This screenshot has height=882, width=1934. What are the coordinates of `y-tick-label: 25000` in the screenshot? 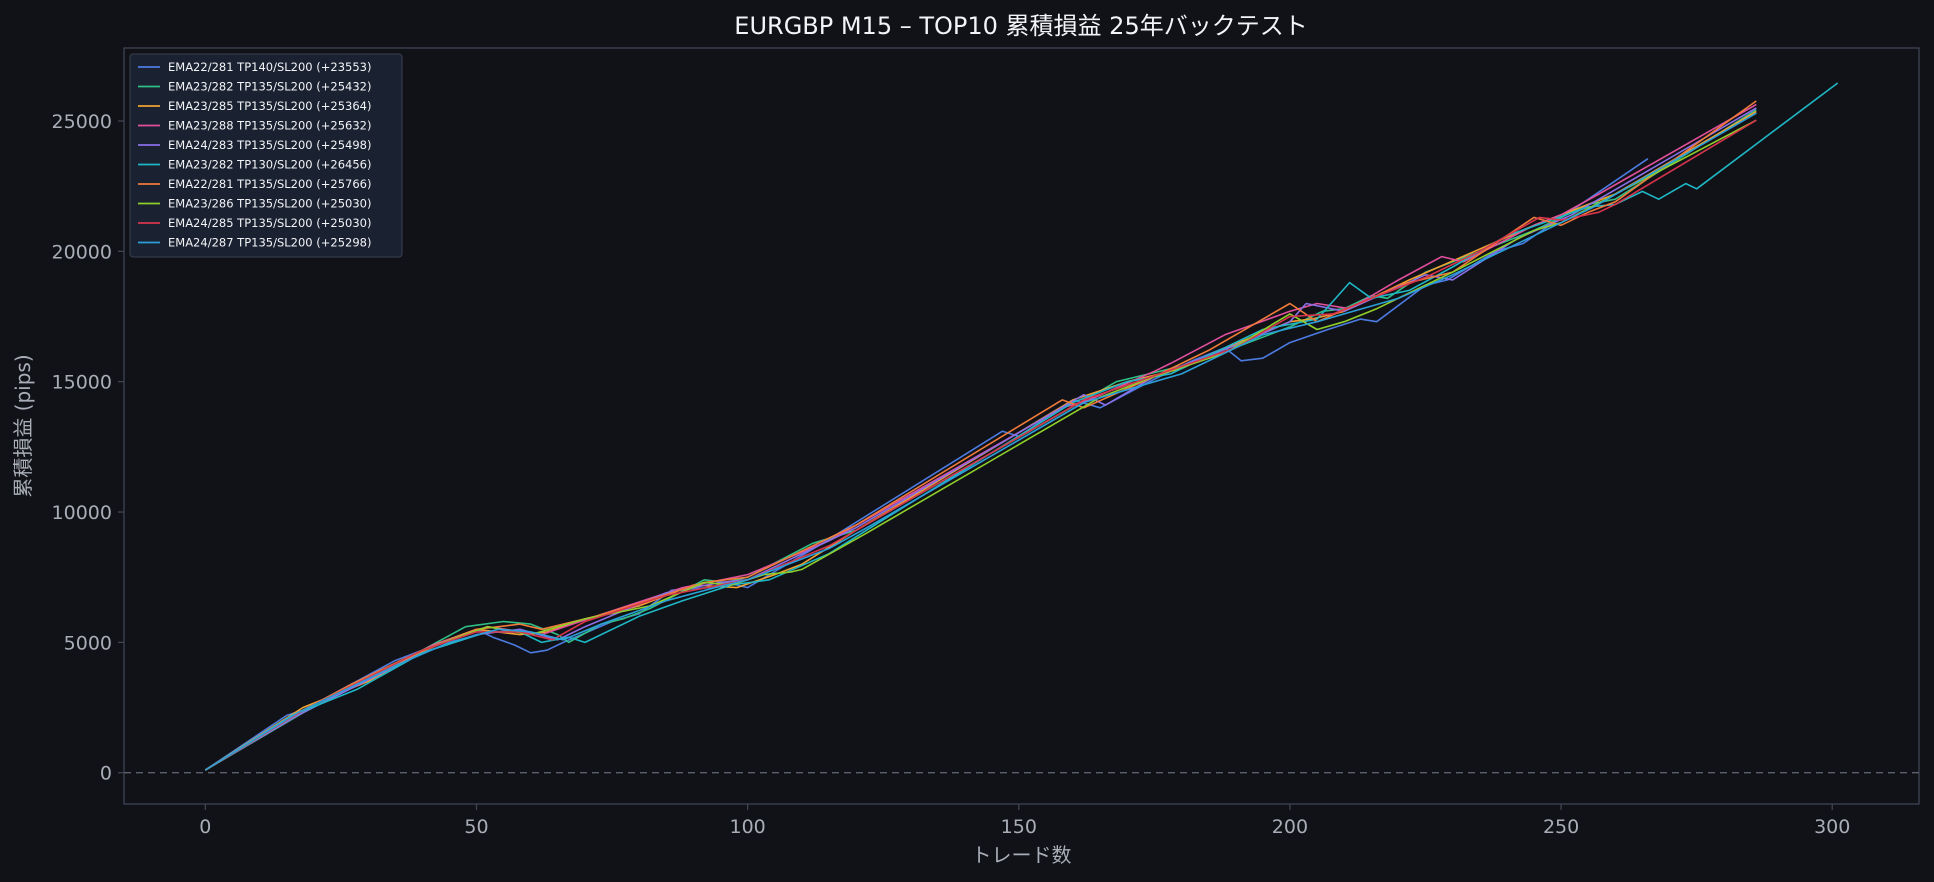 It's located at (82, 122).